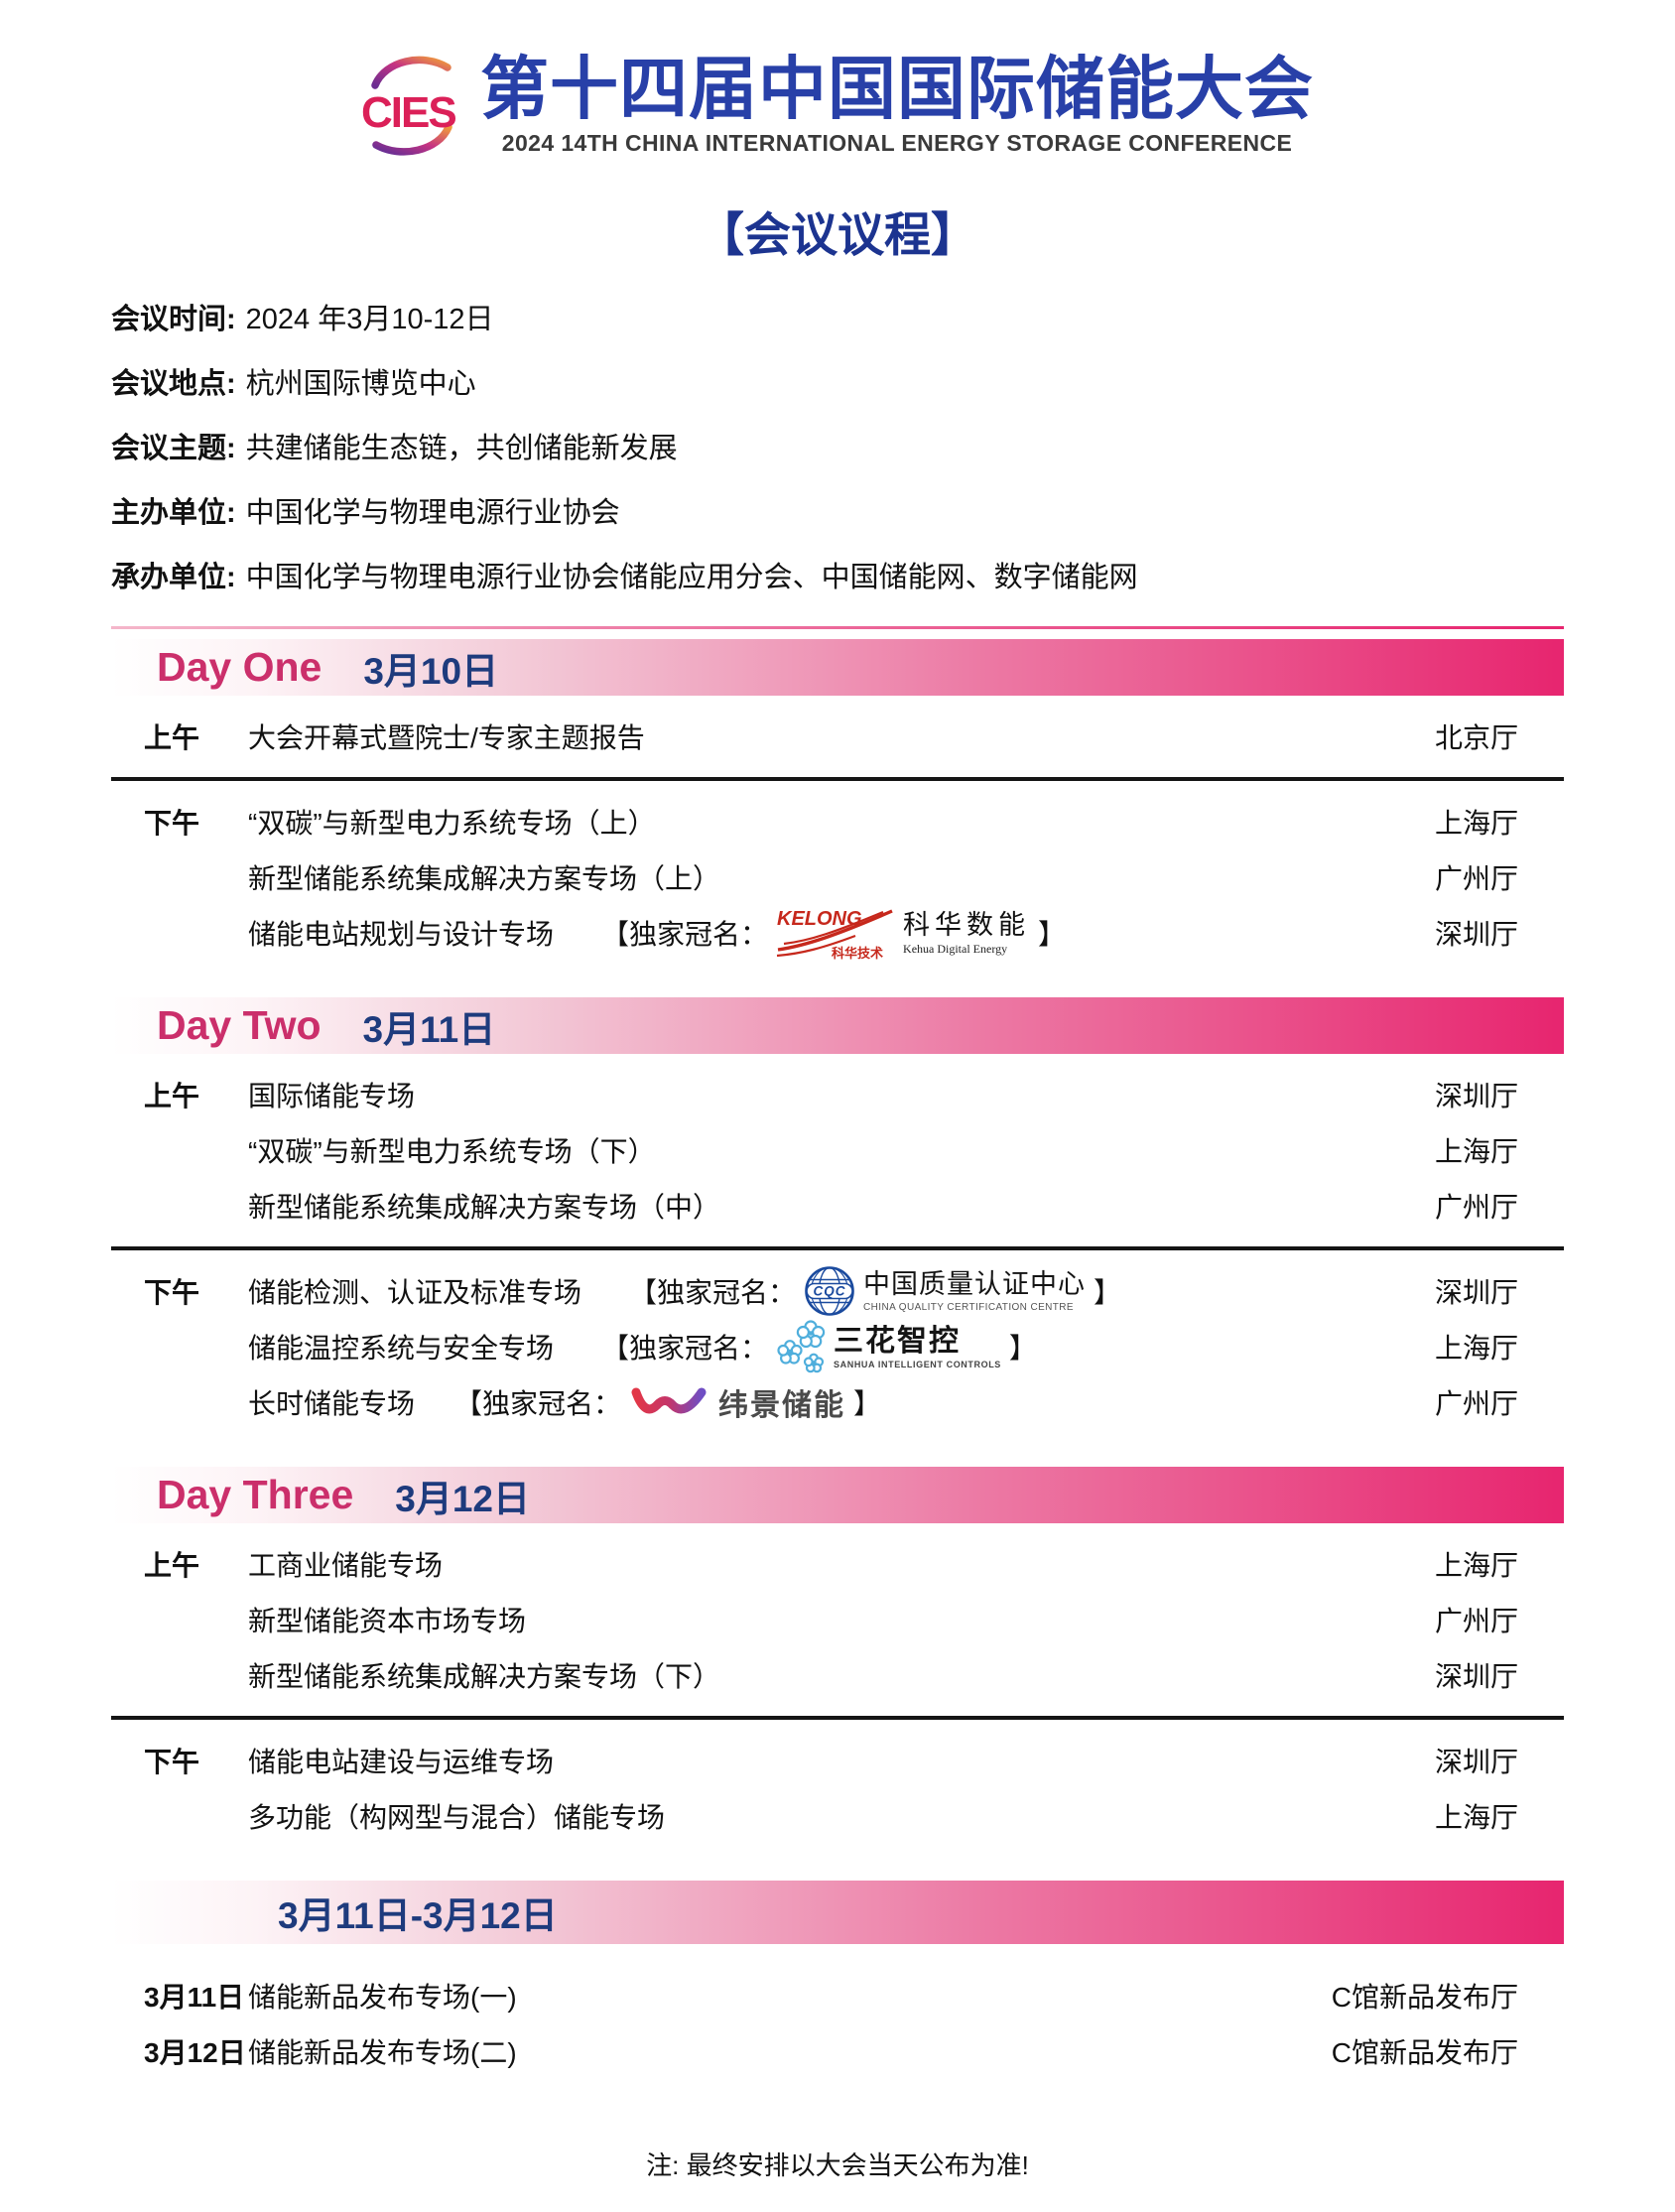  Describe the element at coordinates (461, 448) in the screenshot. I see `info-value: 共建储能生态链，共创储能新发展` at that location.